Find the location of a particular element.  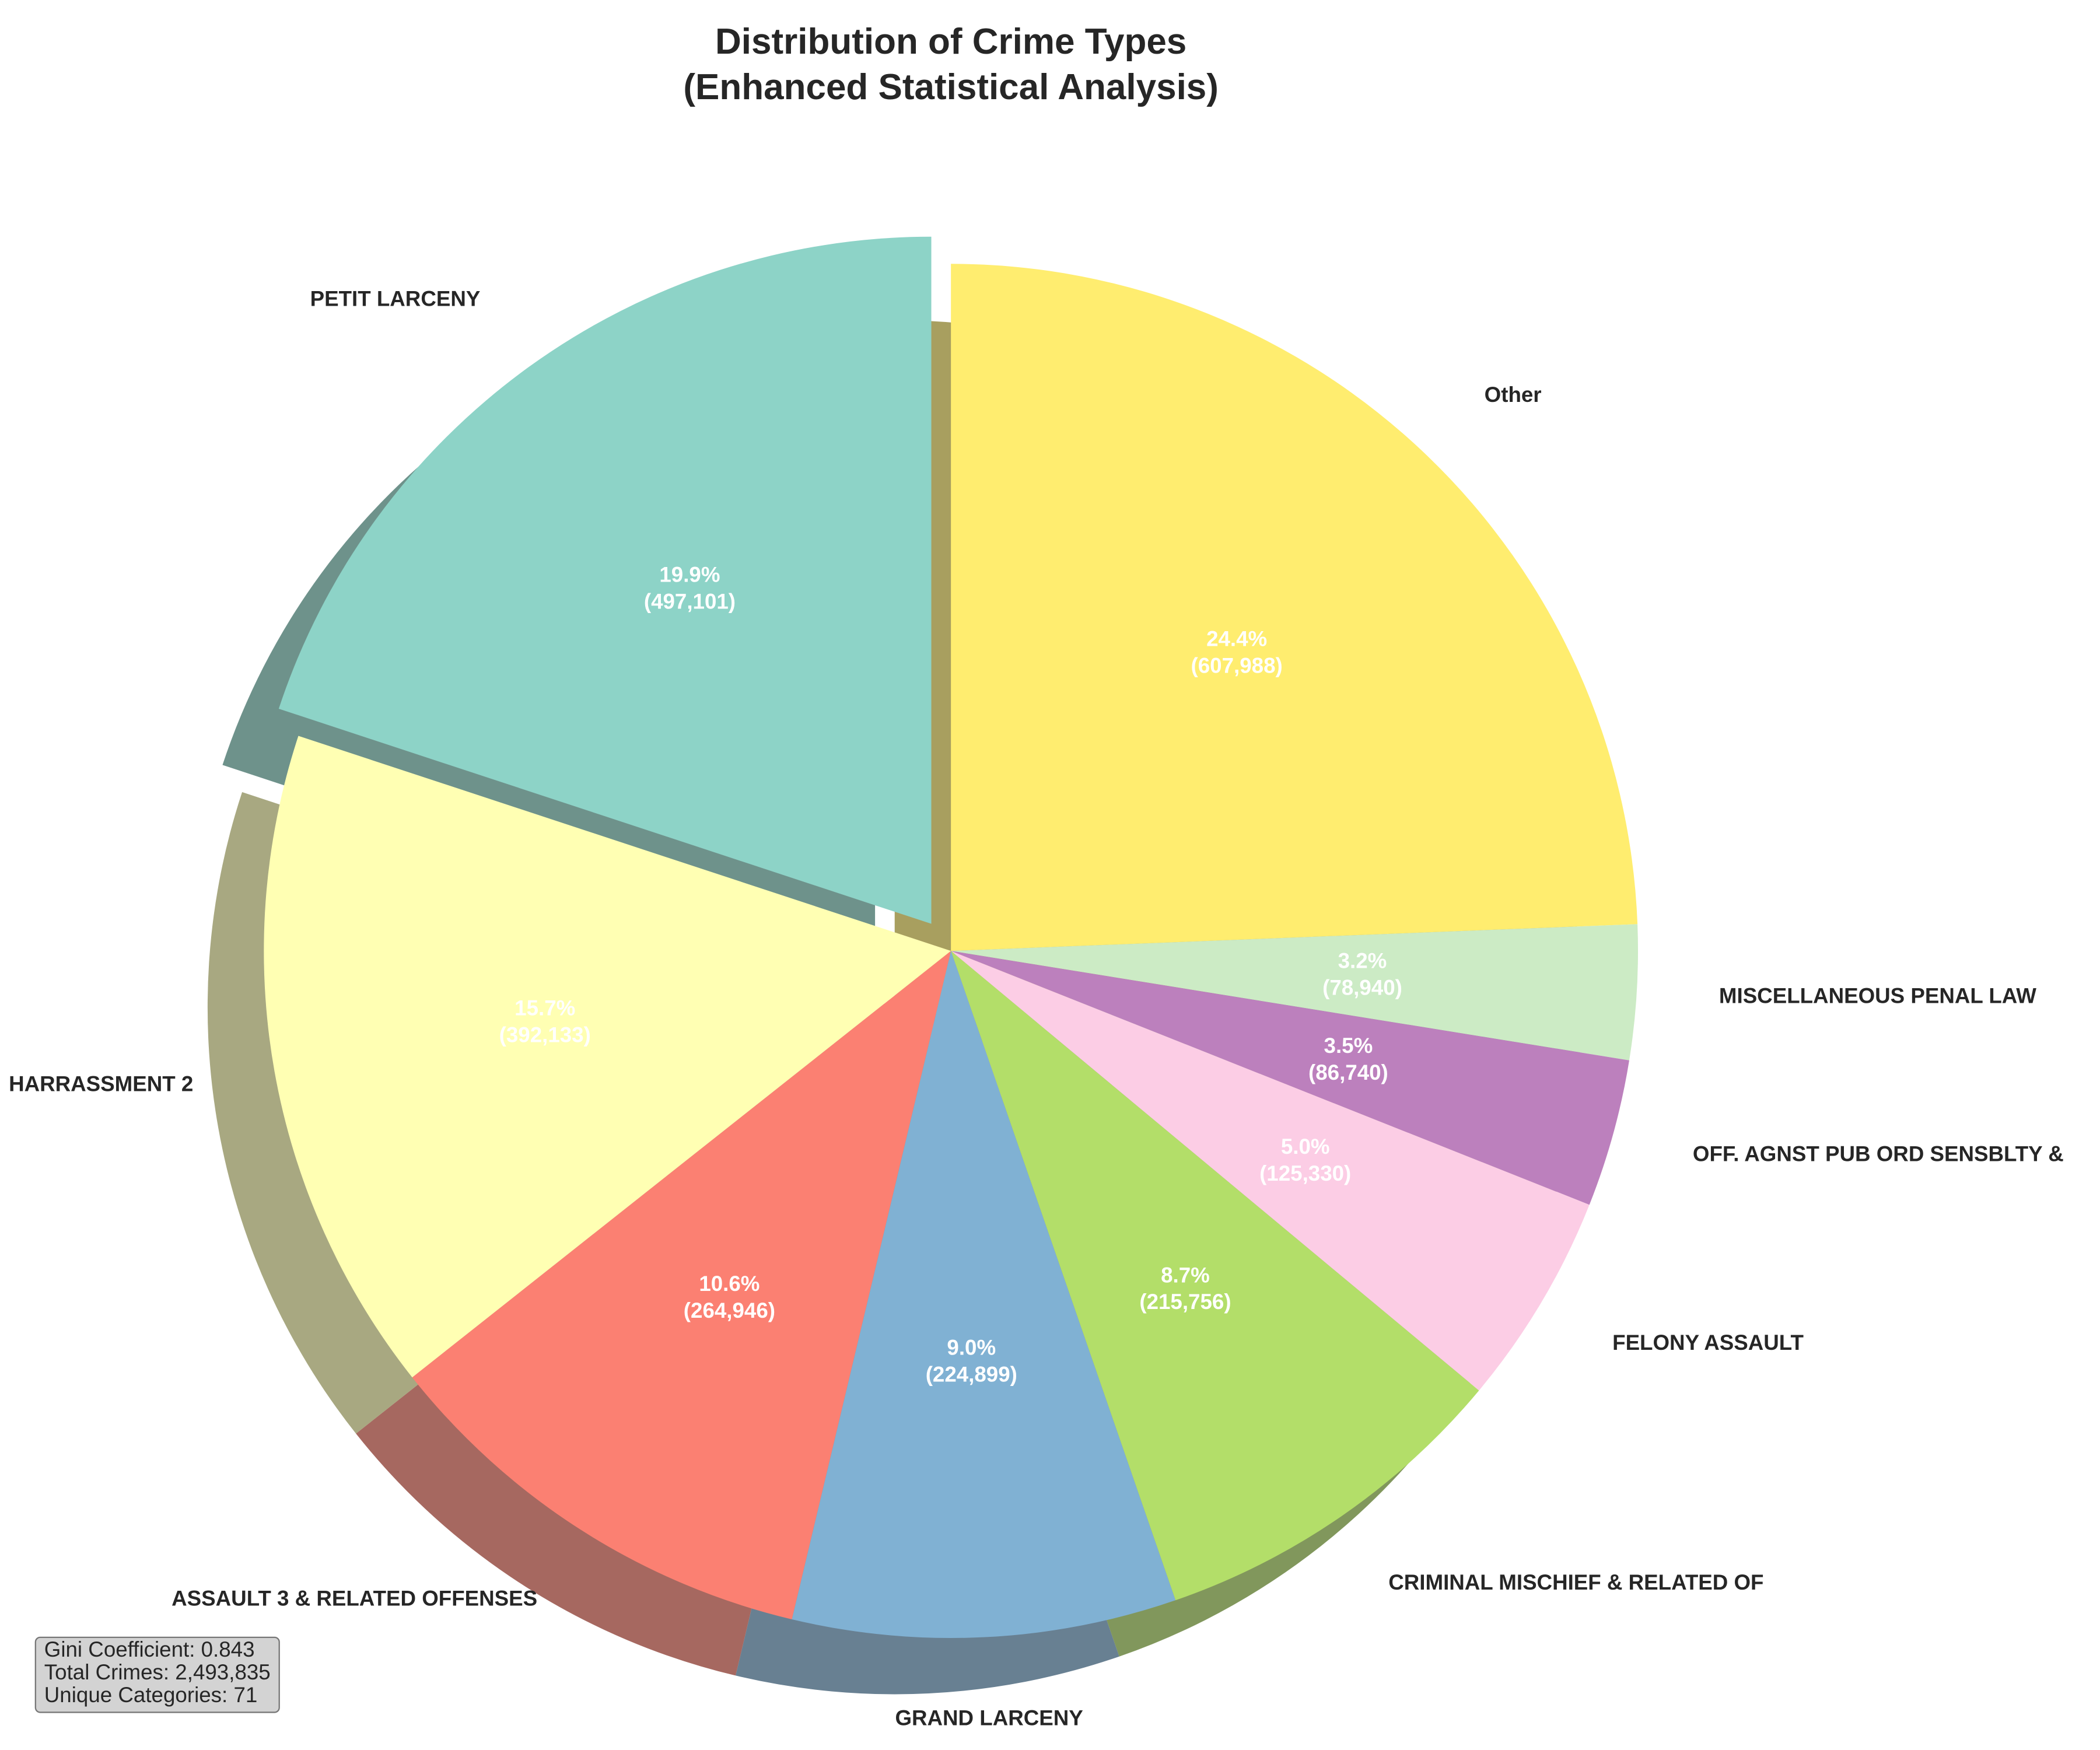

pie-slice-off-agnst-pub-ord-sensblty is located at coordinates (1290, 1078).